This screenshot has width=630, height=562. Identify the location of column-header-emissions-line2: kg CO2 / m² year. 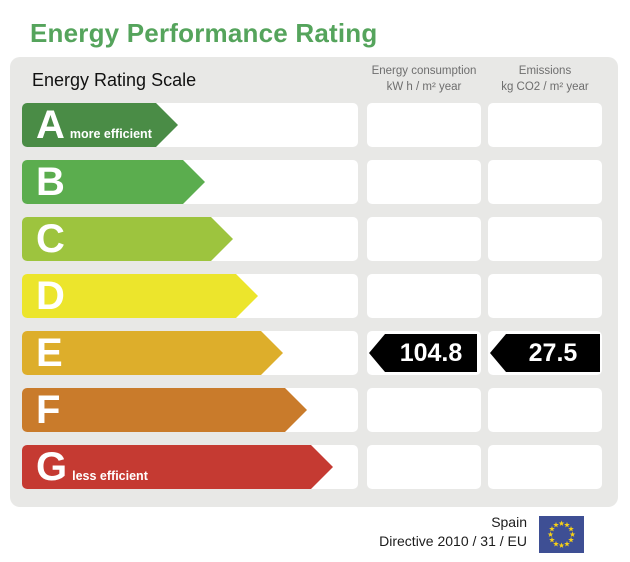
(545, 87).